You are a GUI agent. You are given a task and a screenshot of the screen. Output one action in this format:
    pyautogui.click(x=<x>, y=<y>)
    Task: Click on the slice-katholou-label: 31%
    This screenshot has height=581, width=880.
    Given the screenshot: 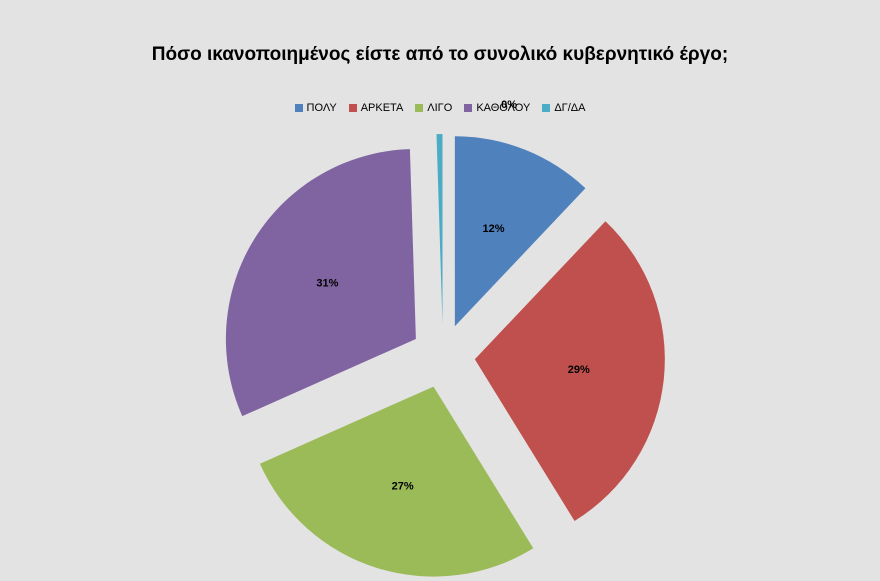 What is the action you would take?
    pyautogui.click(x=327, y=283)
    